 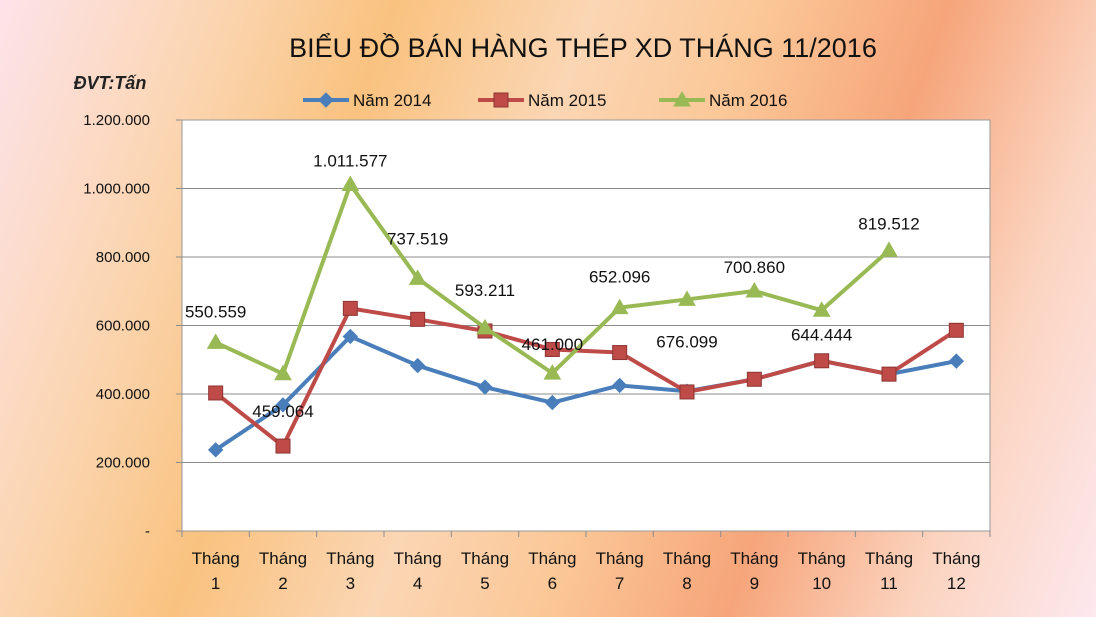 What do you see at coordinates (956, 583) in the screenshot?
I see `x-tick-label: 12` at bounding box center [956, 583].